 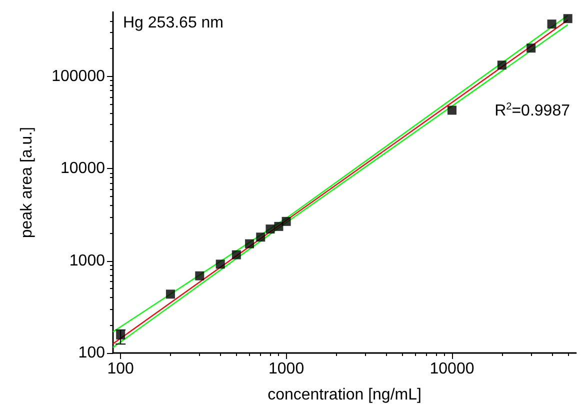 What do you see at coordinates (92, 353) in the screenshot?
I see `y-tick-label: 100` at bounding box center [92, 353].